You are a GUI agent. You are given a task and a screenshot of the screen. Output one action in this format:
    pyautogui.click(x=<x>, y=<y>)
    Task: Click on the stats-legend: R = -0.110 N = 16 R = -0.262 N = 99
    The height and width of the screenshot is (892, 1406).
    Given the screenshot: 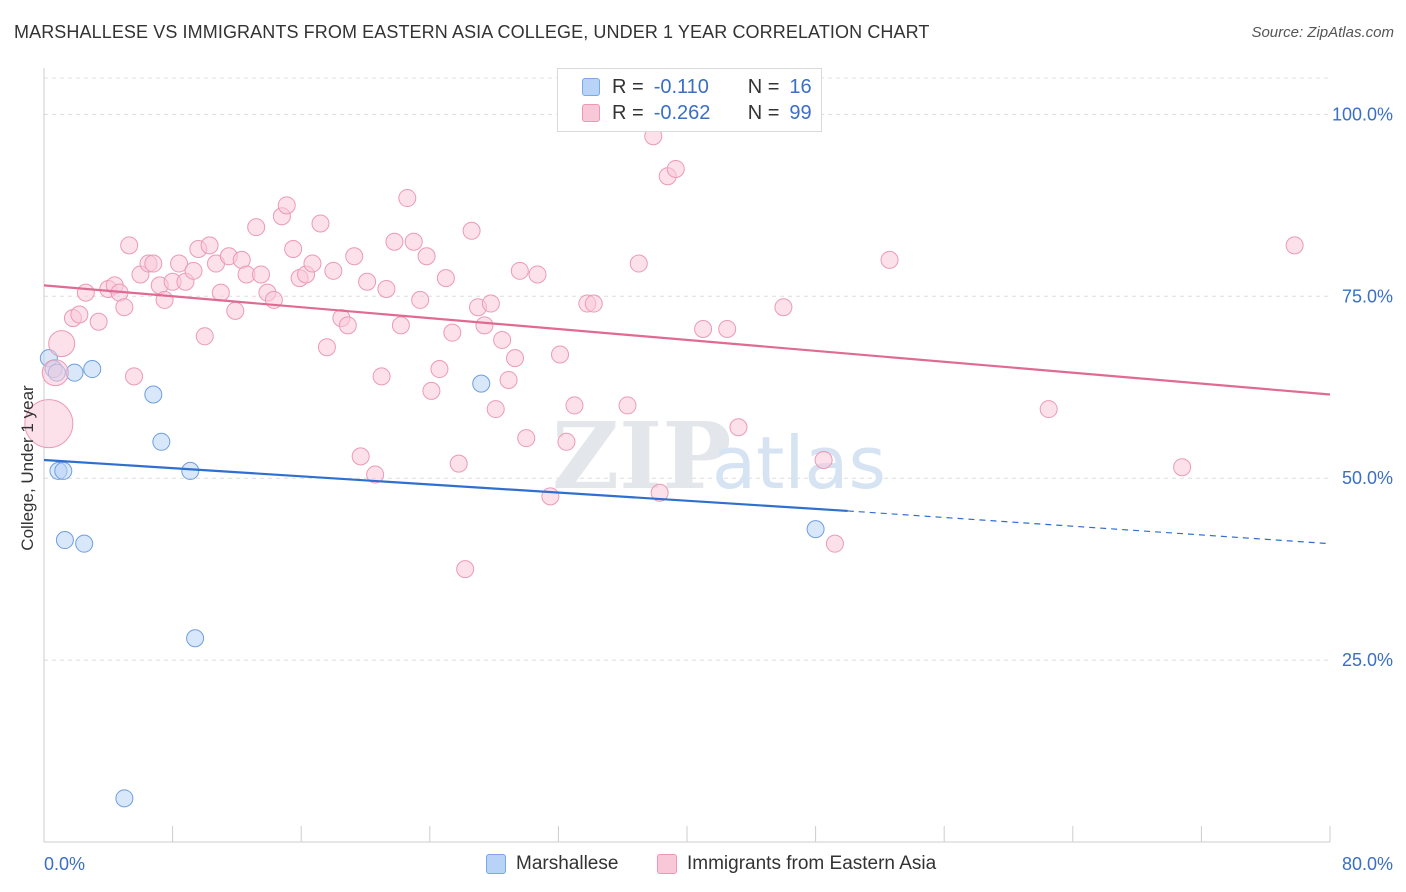 What is the action you would take?
    pyautogui.click(x=689, y=100)
    